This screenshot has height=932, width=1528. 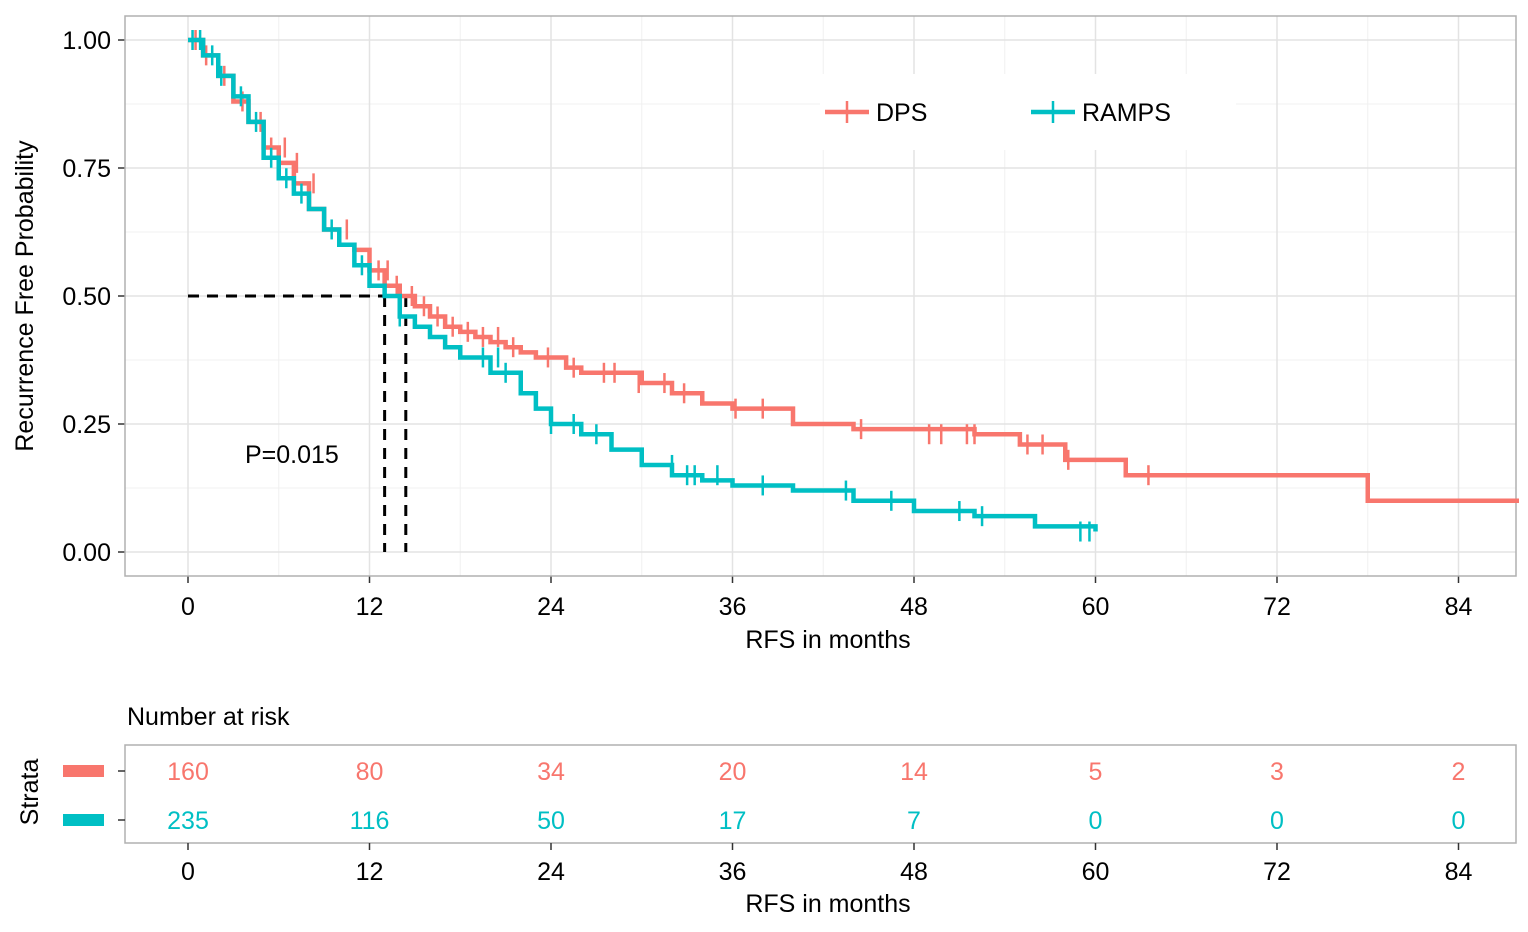 I want to click on risk-x-tick-label: 48, so click(x=914, y=872).